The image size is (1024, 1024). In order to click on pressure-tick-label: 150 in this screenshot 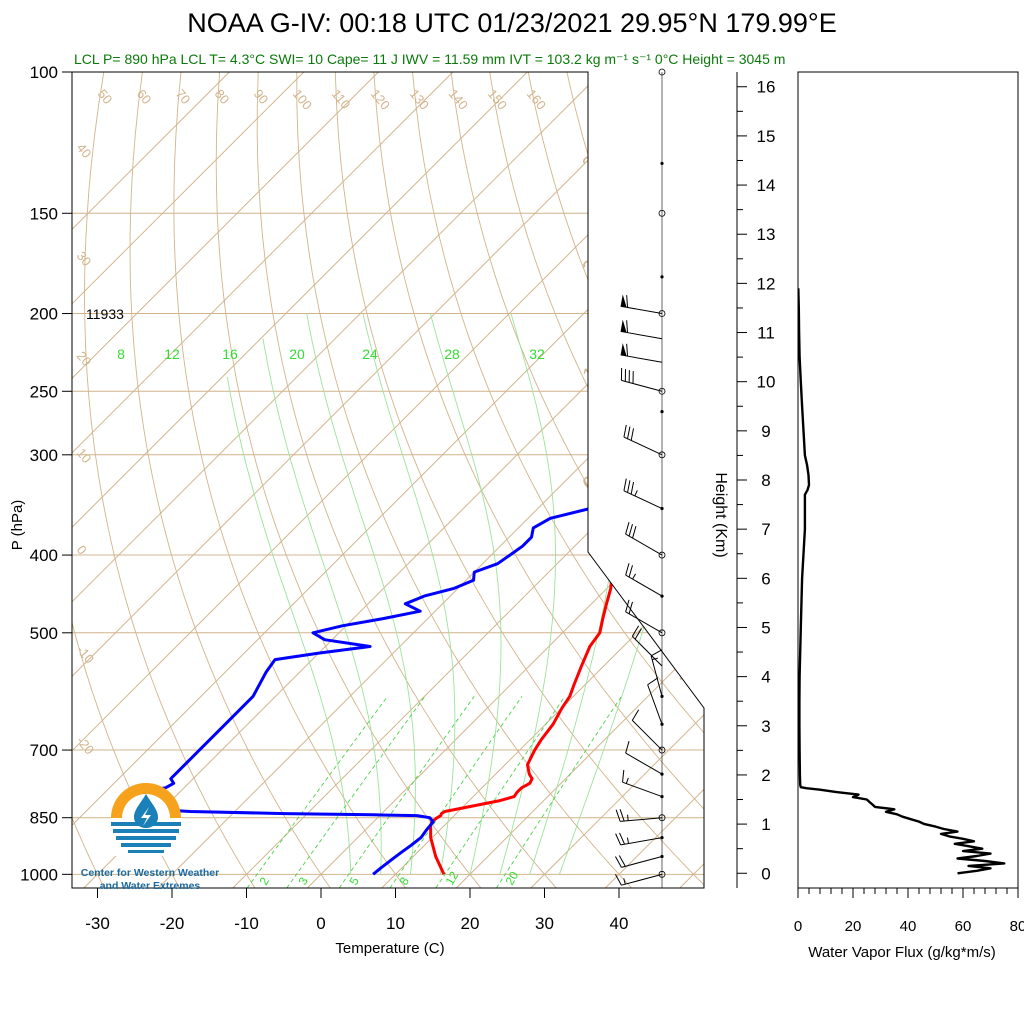, I will do `click(44, 213)`.